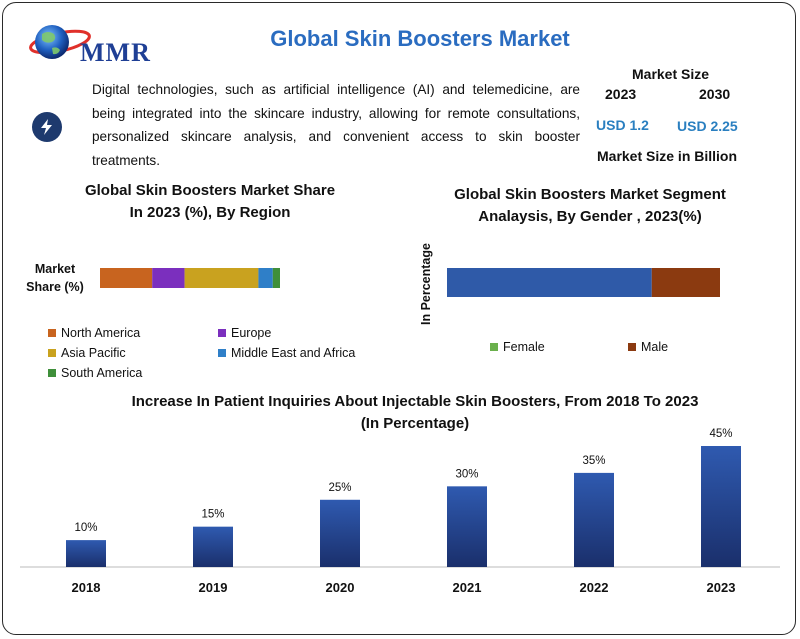  I want to click on inquiries-bar-2019, so click(213, 546).